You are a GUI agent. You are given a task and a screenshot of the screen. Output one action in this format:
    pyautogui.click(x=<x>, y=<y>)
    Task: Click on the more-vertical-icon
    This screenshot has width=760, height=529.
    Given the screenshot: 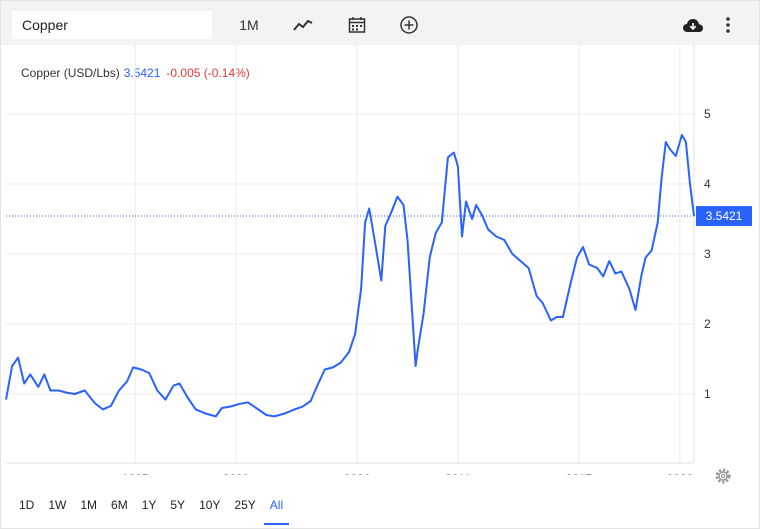 What is the action you would take?
    pyautogui.click(x=728, y=25)
    